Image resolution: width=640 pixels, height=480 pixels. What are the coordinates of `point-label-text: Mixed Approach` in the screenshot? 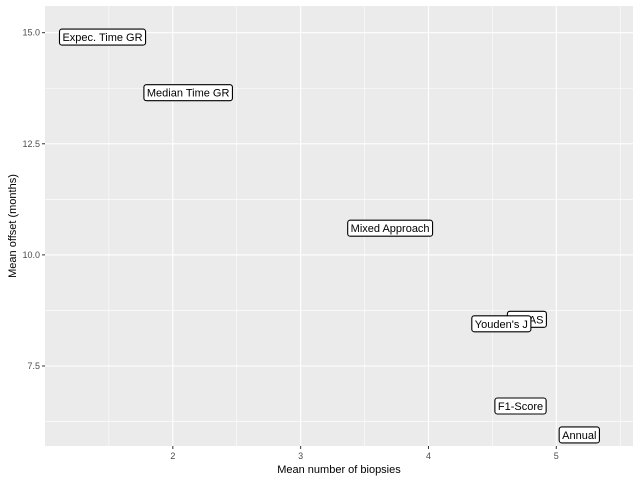 It's located at (390, 229).